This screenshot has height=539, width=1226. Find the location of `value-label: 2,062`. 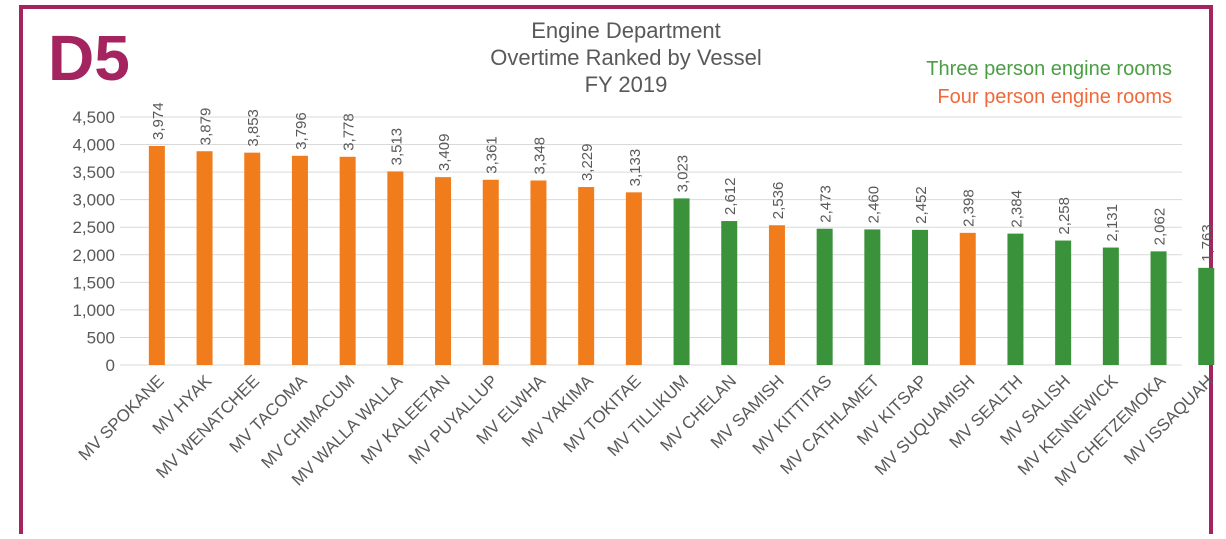

value-label: 2,062 is located at coordinates (1160, 227).